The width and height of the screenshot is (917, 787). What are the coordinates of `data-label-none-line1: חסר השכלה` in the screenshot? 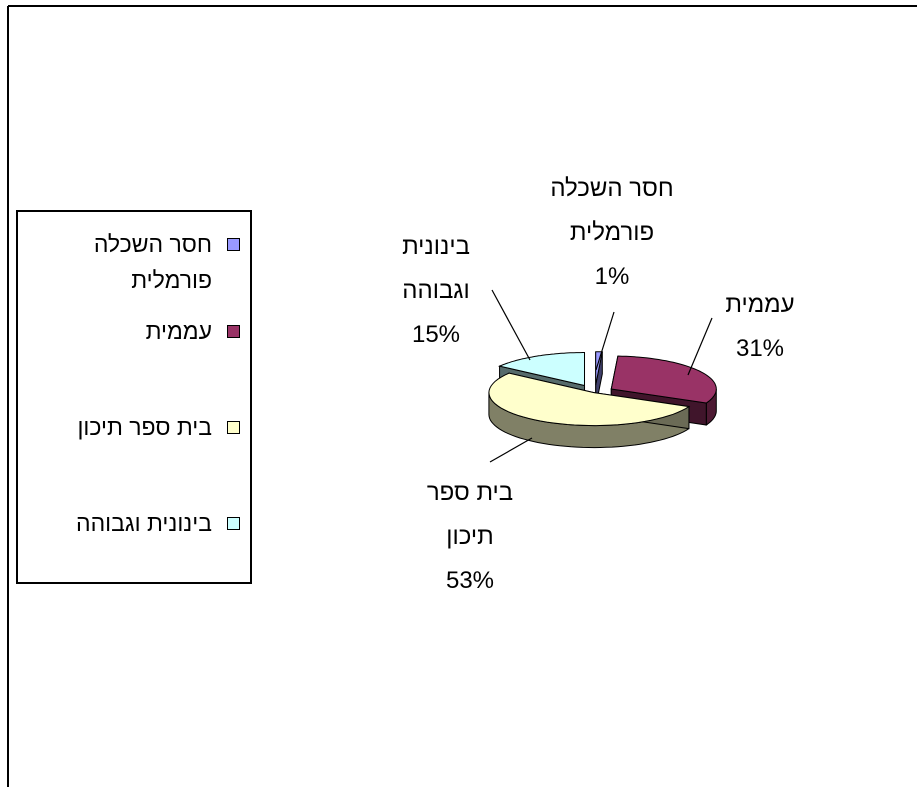 It's located at (611, 188).